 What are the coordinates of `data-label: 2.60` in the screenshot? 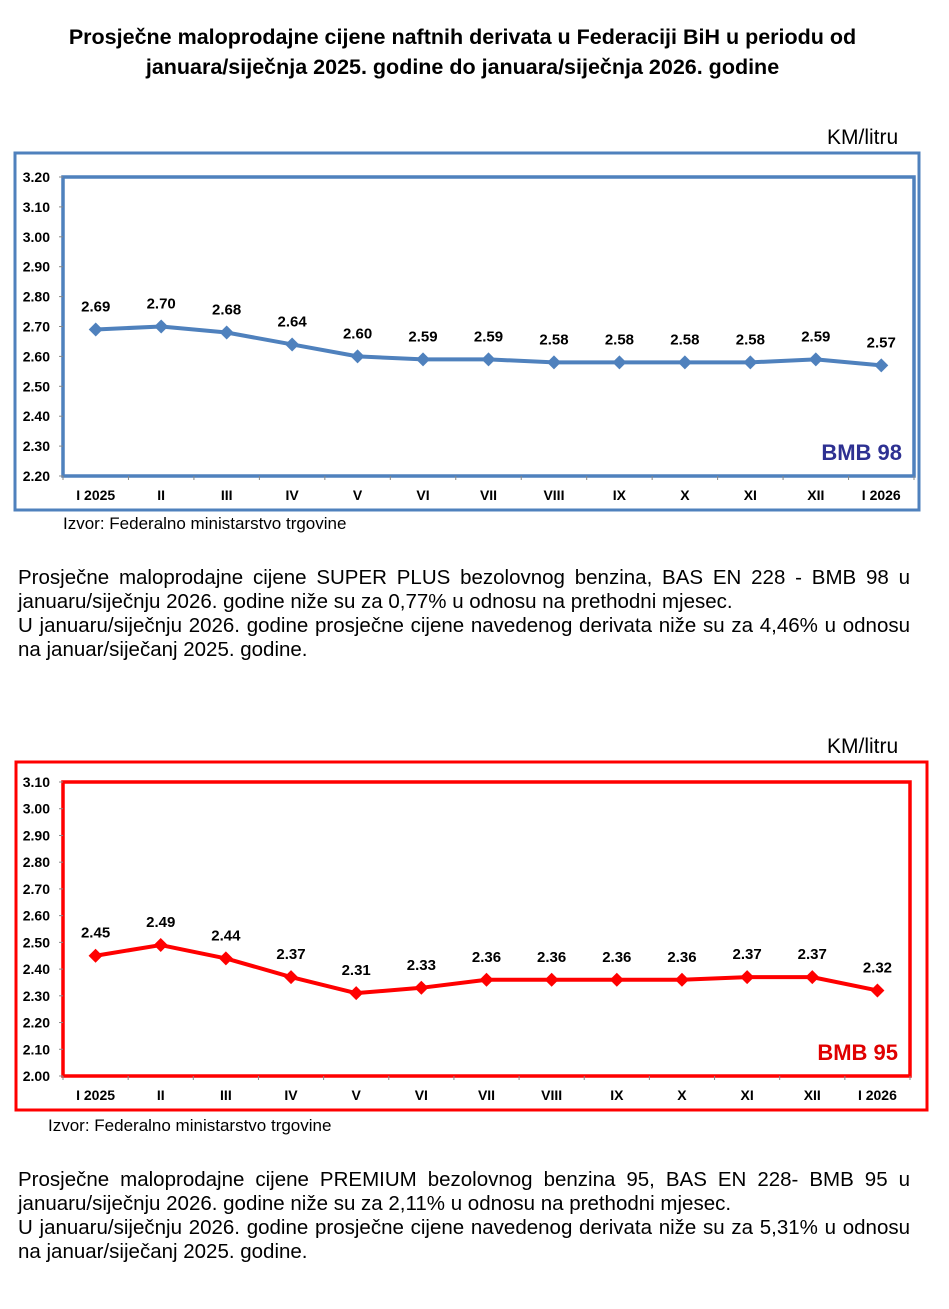 It's located at (357, 333).